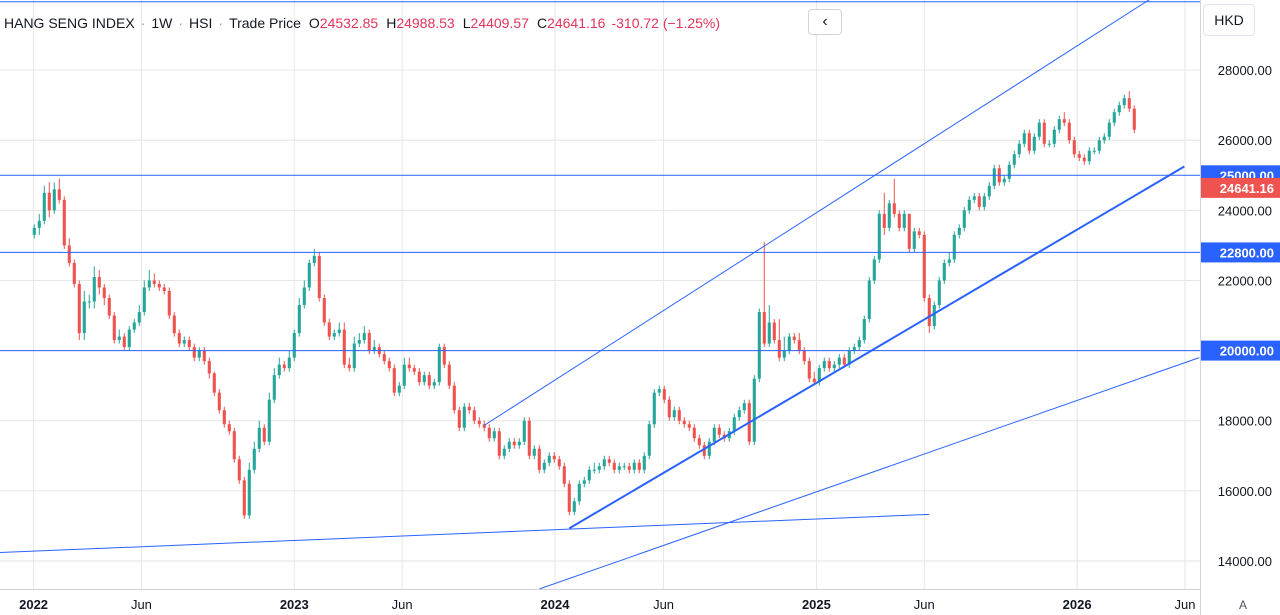 The height and width of the screenshot is (615, 1280). What do you see at coordinates (69, 23) in the screenshot?
I see `legend-symbol: HANG SENG INDEX` at bounding box center [69, 23].